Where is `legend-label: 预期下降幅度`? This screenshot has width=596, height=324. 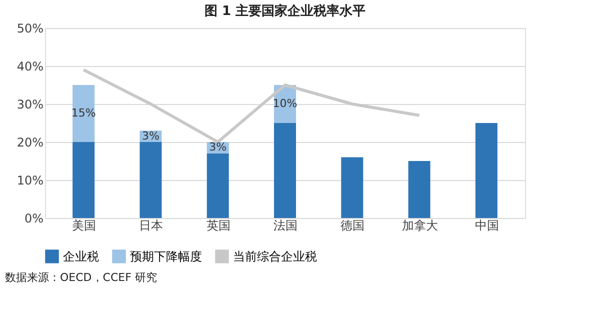
legend-label: 预期下降幅度 is located at coordinates (166, 256).